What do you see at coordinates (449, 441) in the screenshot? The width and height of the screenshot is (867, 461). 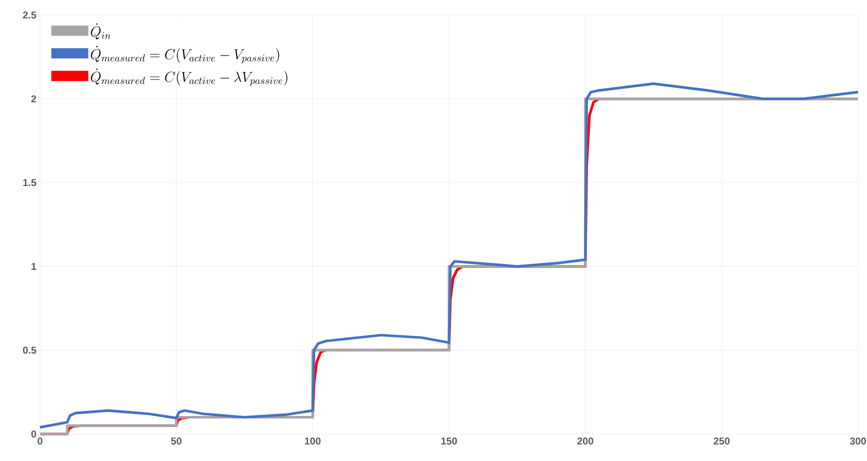 I see `x-tick-label: 150` at bounding box center [449, 441].